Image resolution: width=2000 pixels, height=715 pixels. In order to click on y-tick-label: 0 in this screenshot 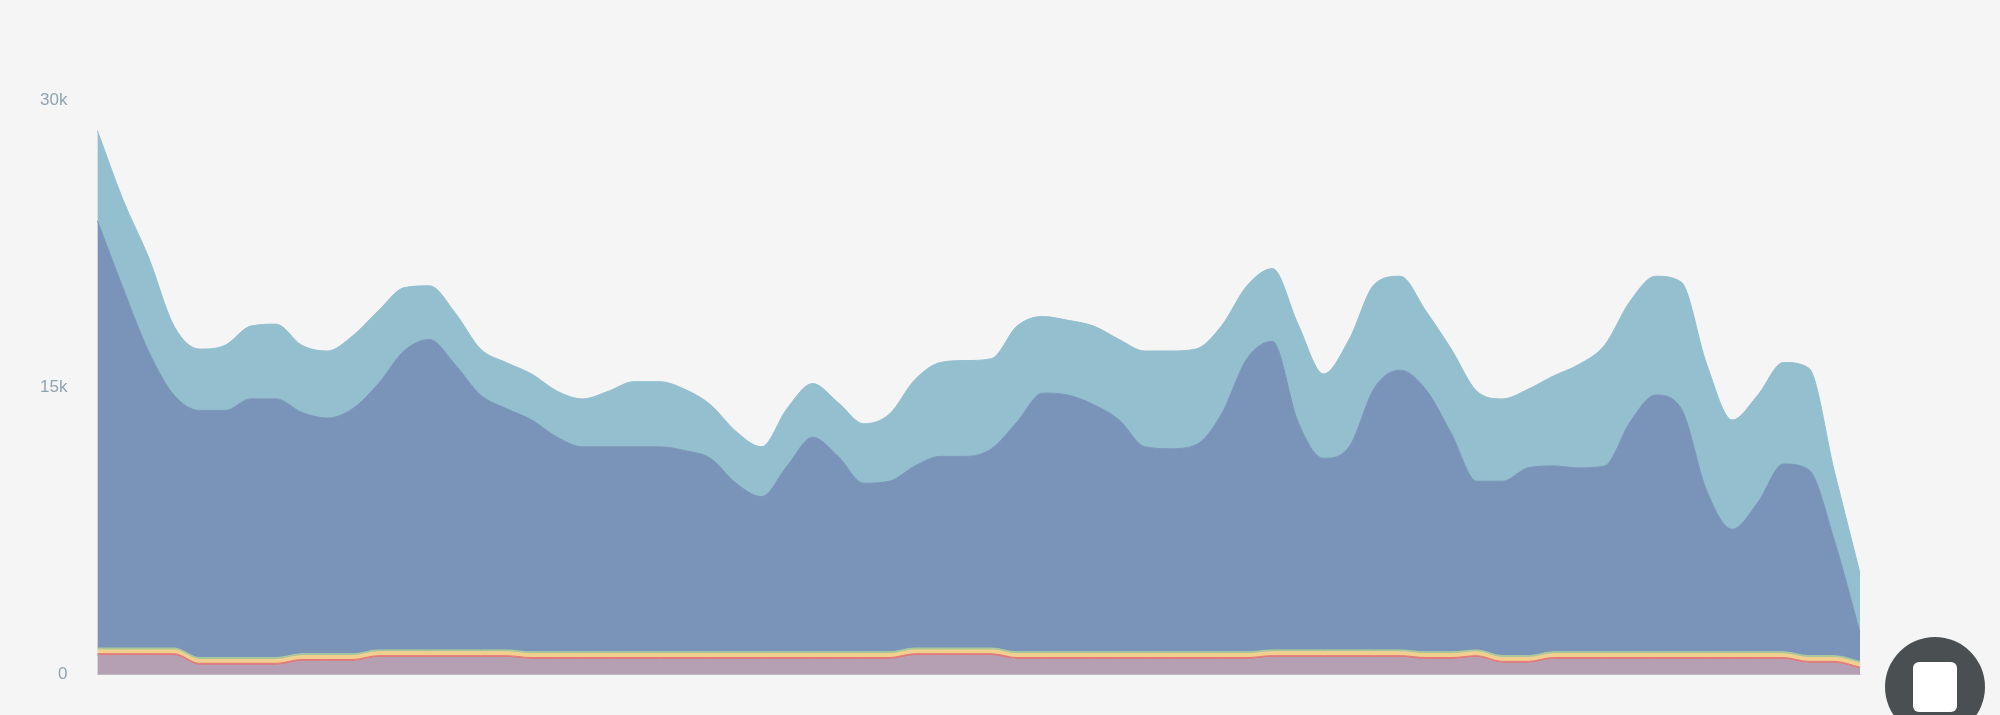, I will do `click(62, 674)`.